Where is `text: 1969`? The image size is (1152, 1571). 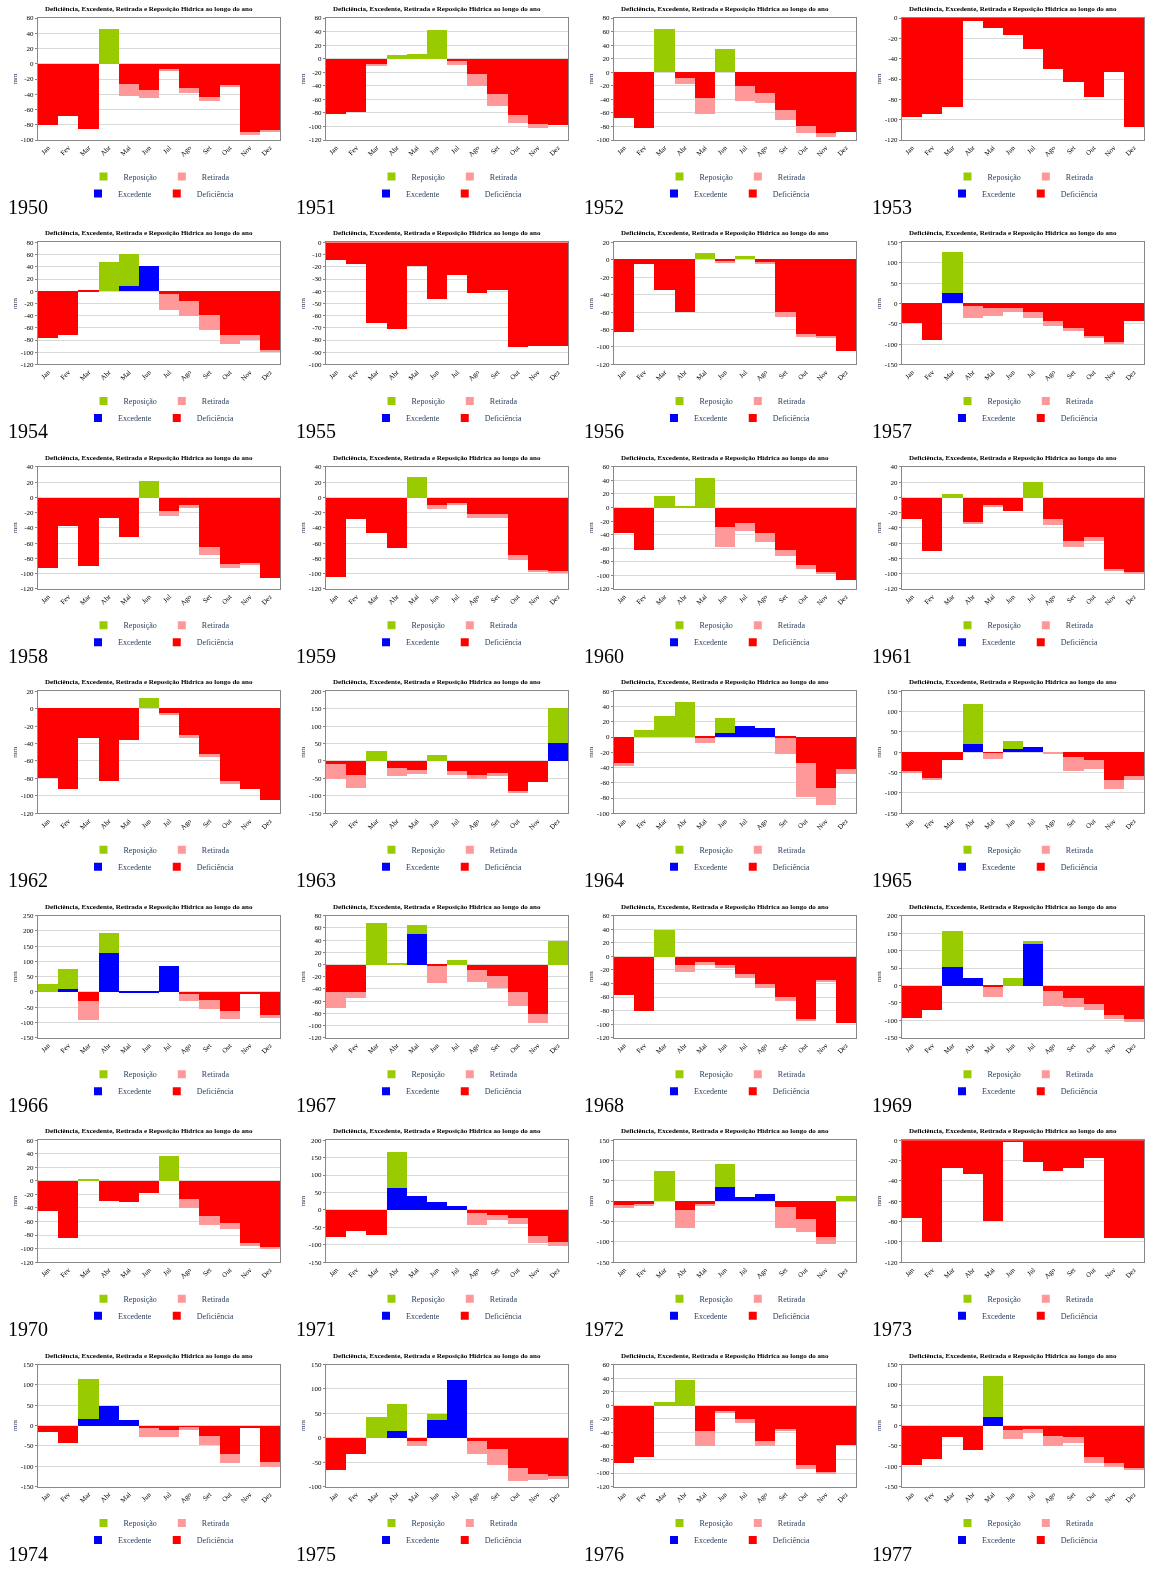
text: 1969 is located at coordinates (892, 1105).